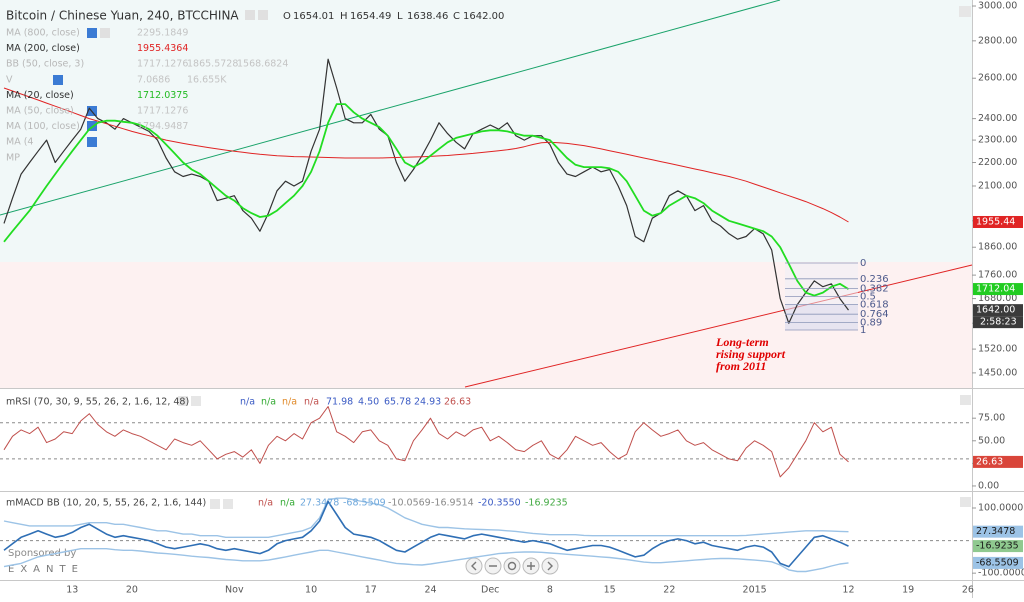 Image resolution: width=1024 pixels, height=602 pixels. I want to click on ohlc-key: O, so click(287, 16).